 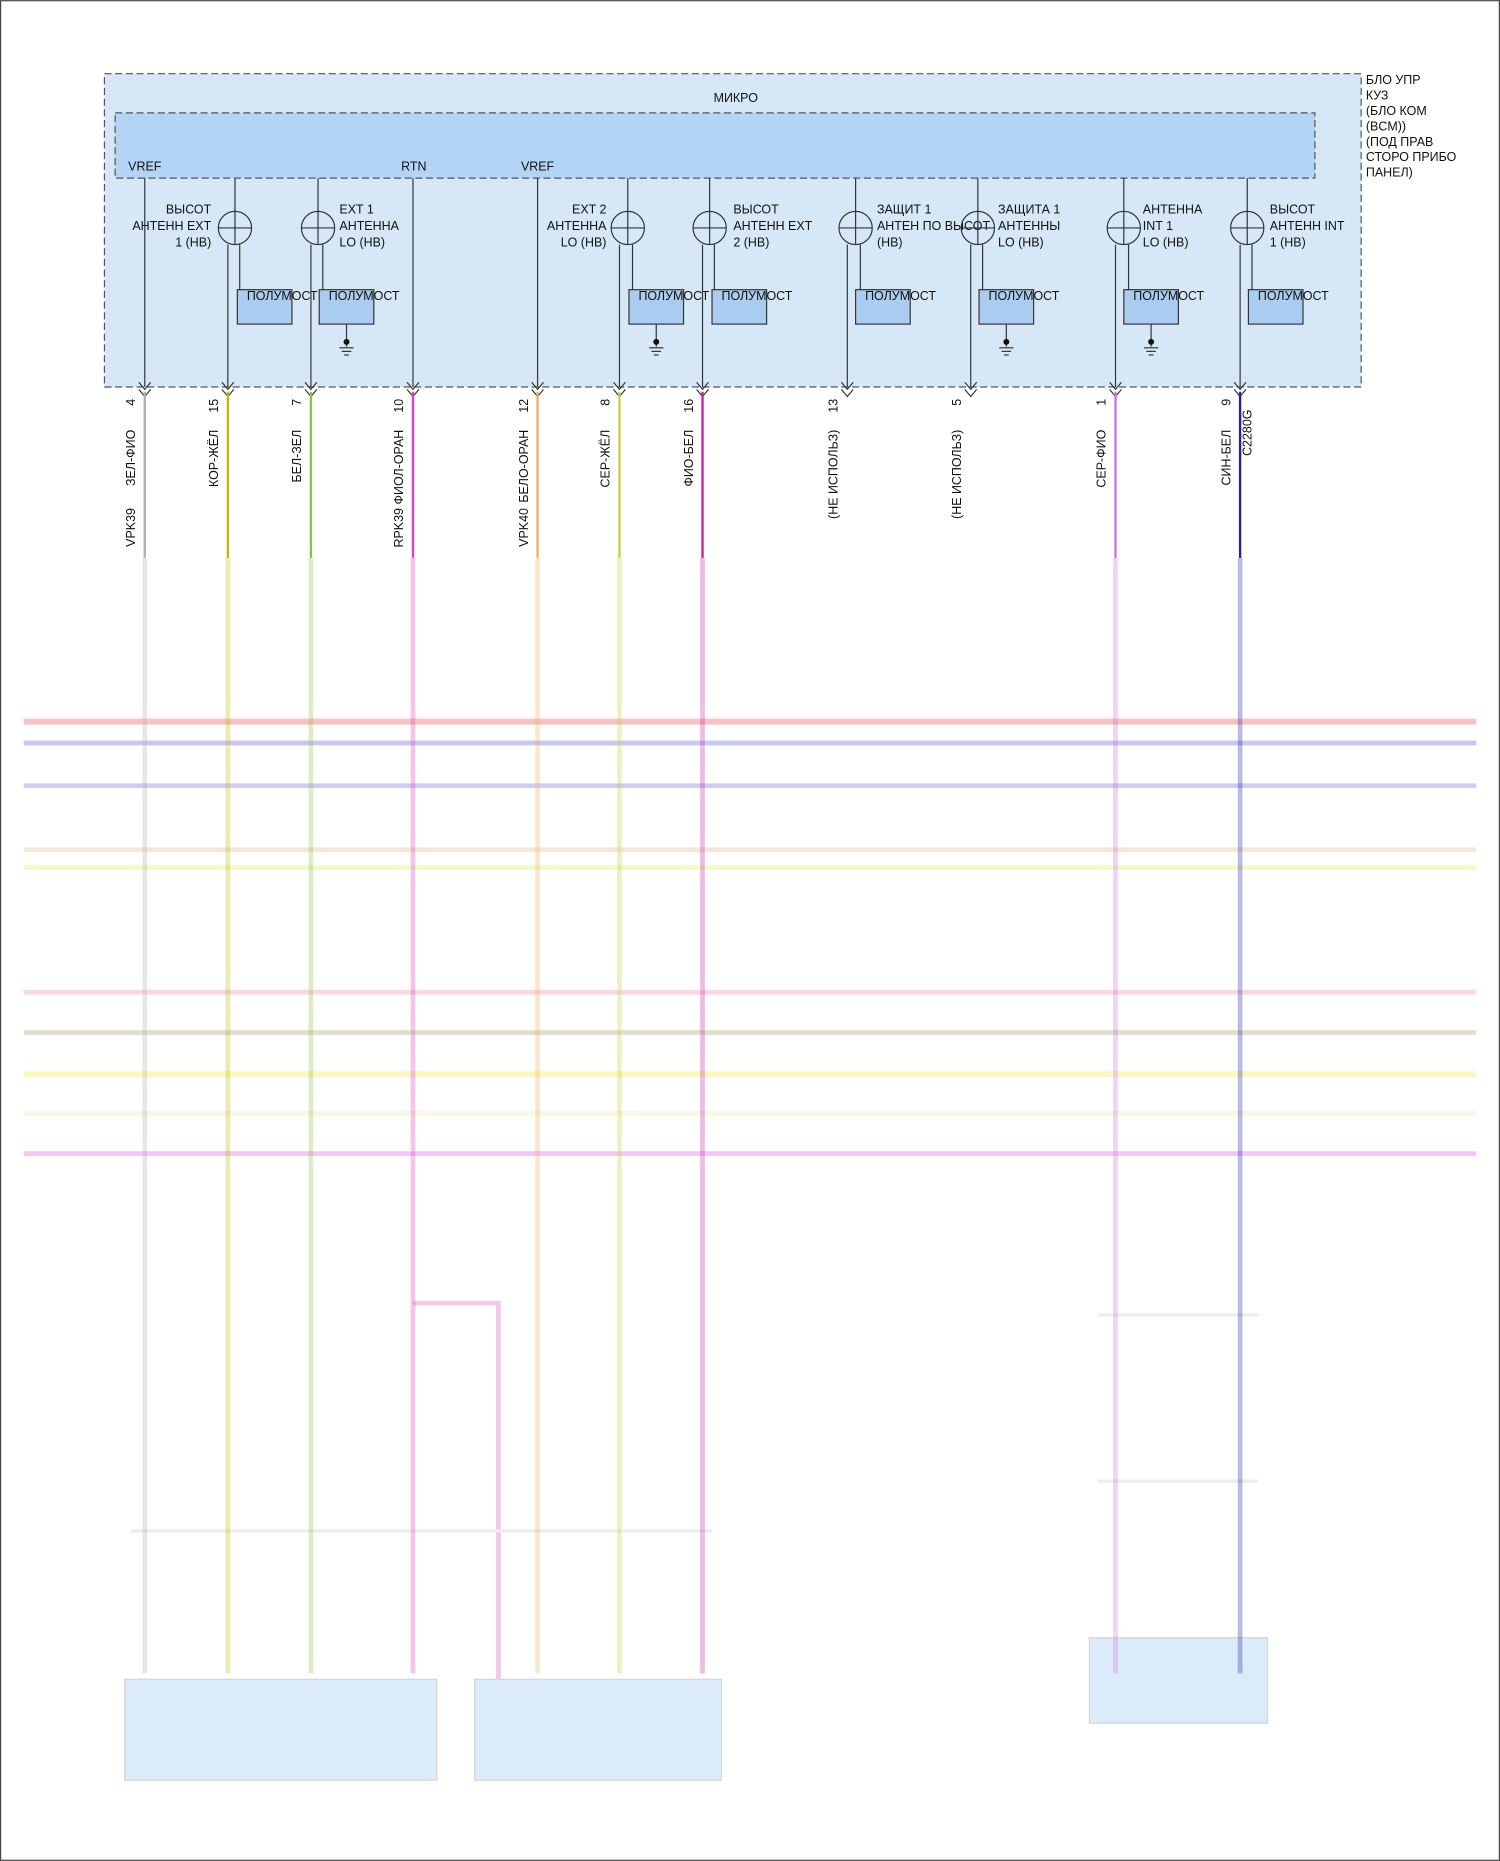 I want to click on antenna-label: EXT 1, so click(x=356, y=209).